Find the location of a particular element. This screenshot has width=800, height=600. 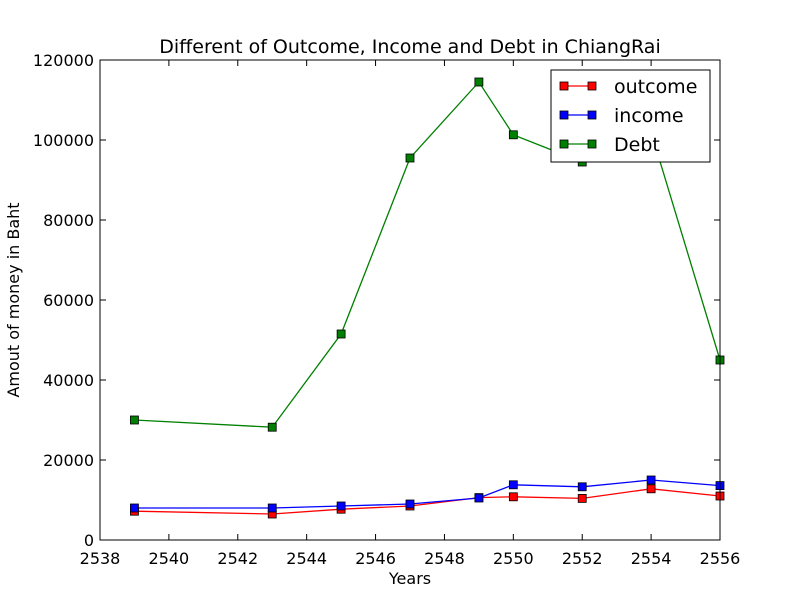

legend: outcome income Debt is located at coordinates (630, 116).